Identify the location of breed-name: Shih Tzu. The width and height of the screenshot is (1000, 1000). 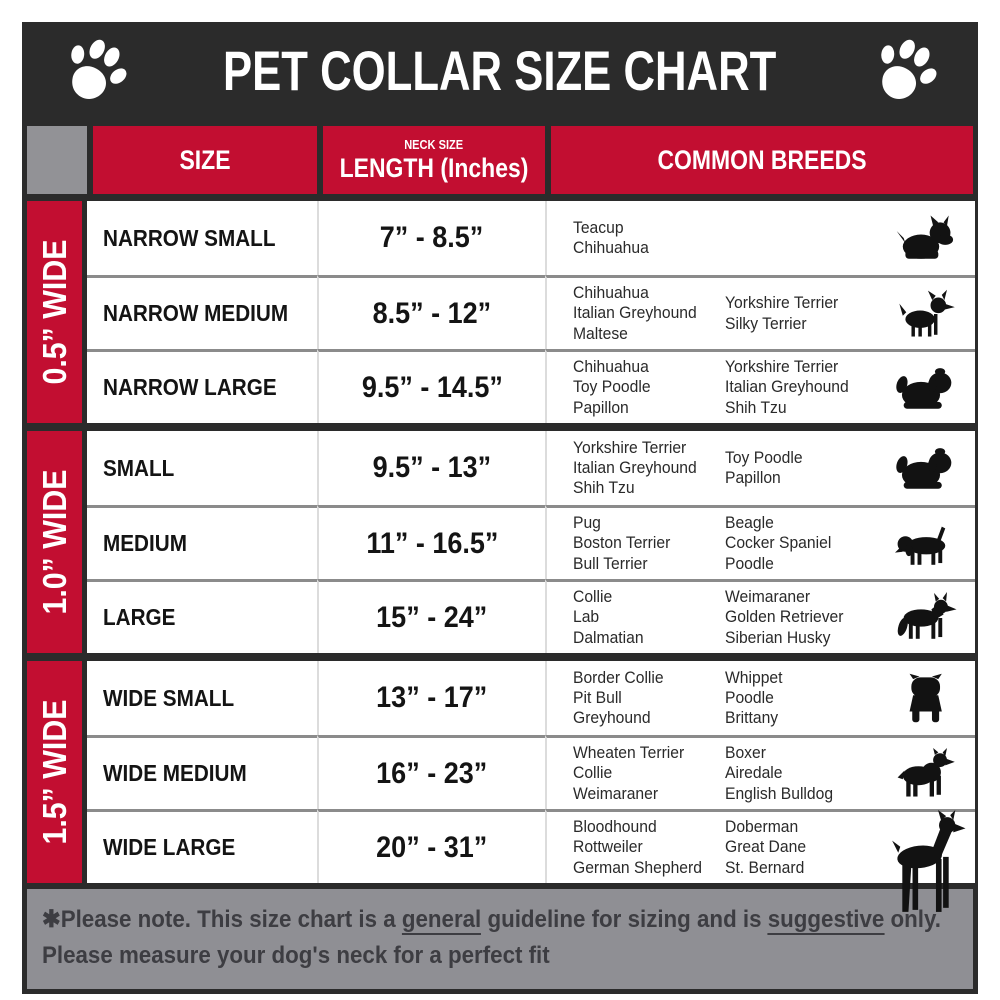
(756, 407).